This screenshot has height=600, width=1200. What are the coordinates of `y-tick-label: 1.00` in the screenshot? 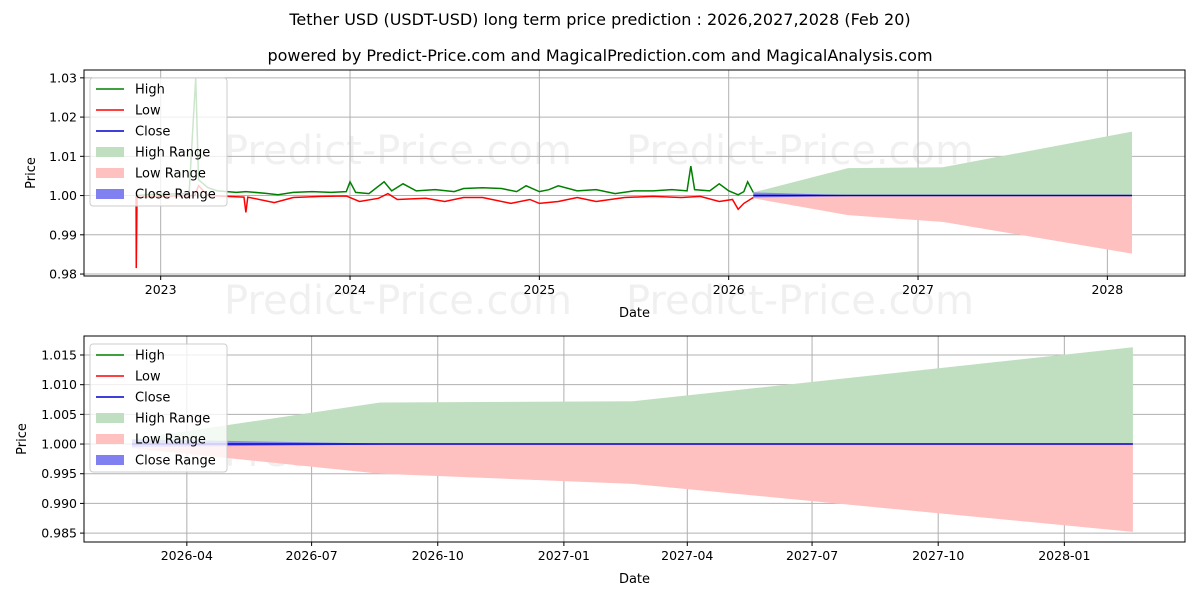 It's located at (63, 195).